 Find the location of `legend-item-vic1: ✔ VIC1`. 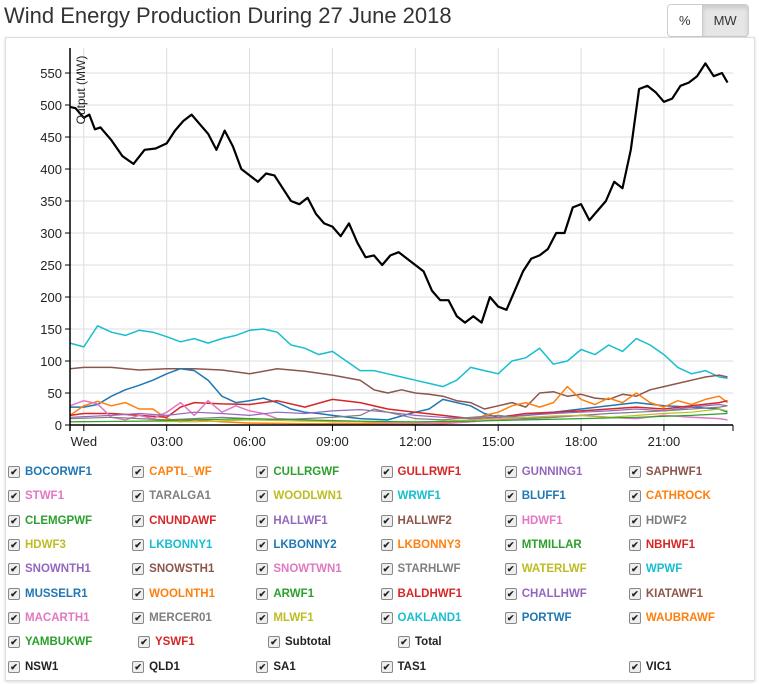

legend-item-vic1: ✔ VIC1 is located at coordinates (690, 666).